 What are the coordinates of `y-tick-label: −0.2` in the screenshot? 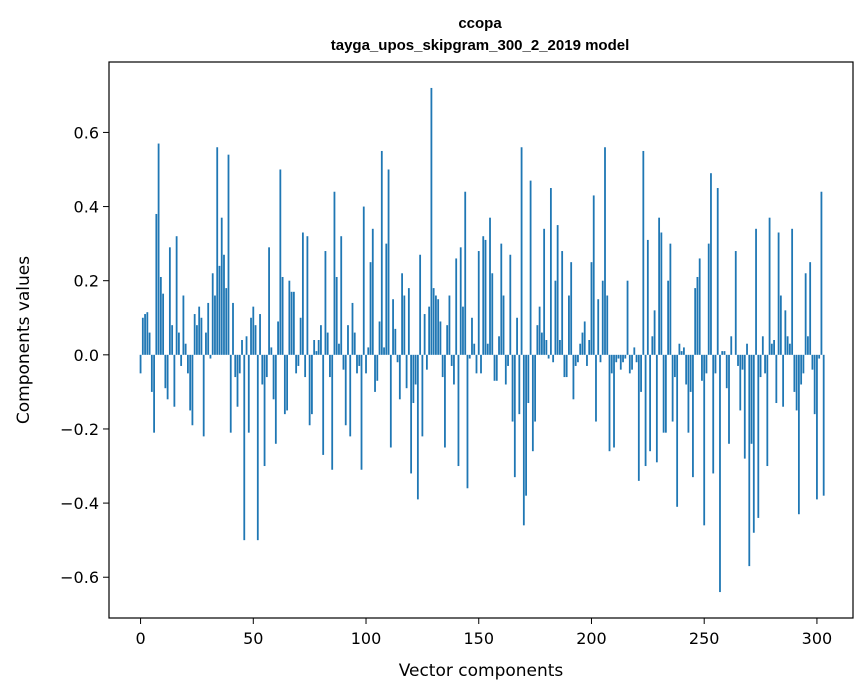 It's located at (79, 429).